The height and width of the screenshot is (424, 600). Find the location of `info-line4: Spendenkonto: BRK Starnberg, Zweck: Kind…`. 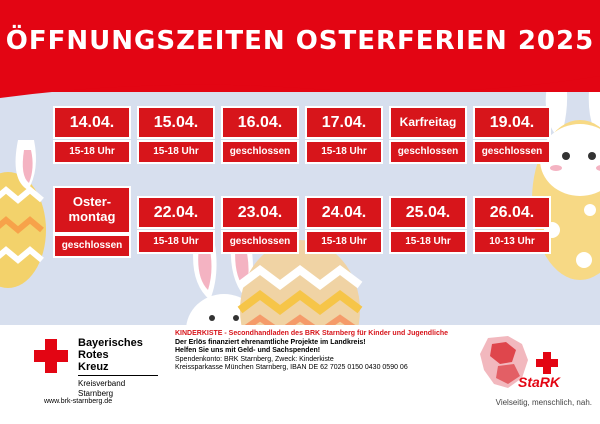

info-line4: Spendenkonto: BRK Starnberg, Zweck: Kind… is located at coordinates (254, 359).